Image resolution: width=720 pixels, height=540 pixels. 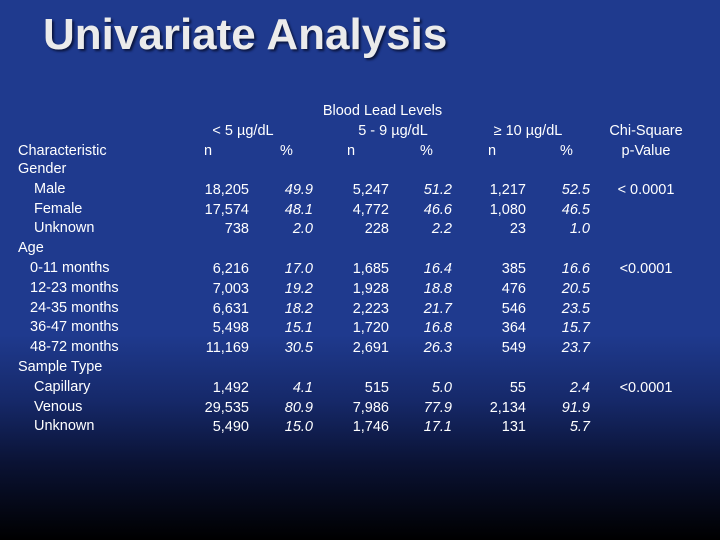 I want to click on row-group-label: Sample Type, so click(x=60, y=367).